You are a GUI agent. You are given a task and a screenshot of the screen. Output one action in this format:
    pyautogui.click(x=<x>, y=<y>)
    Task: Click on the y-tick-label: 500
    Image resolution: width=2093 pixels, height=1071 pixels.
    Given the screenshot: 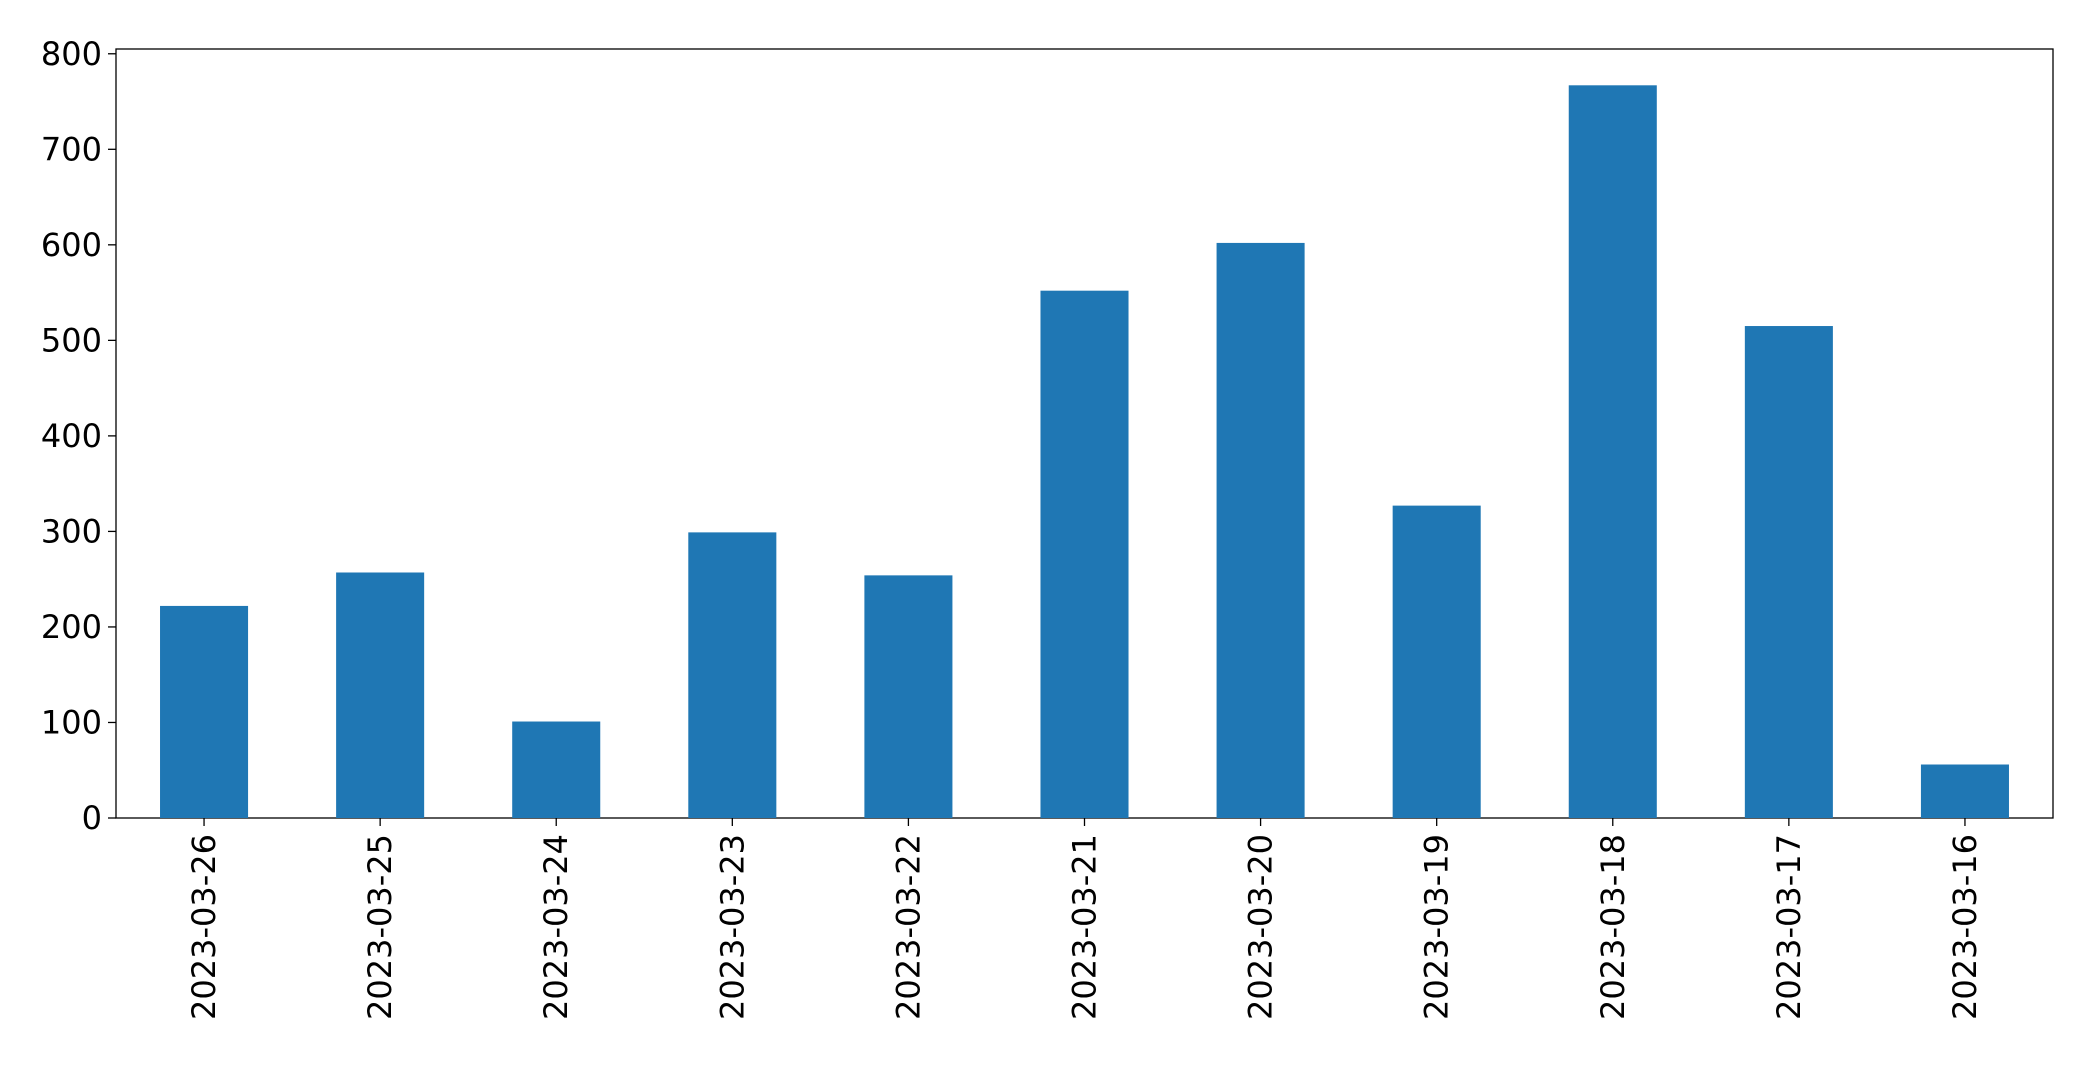 What is the action you would take?
    pyautogui.click(x=71, y=340)
    